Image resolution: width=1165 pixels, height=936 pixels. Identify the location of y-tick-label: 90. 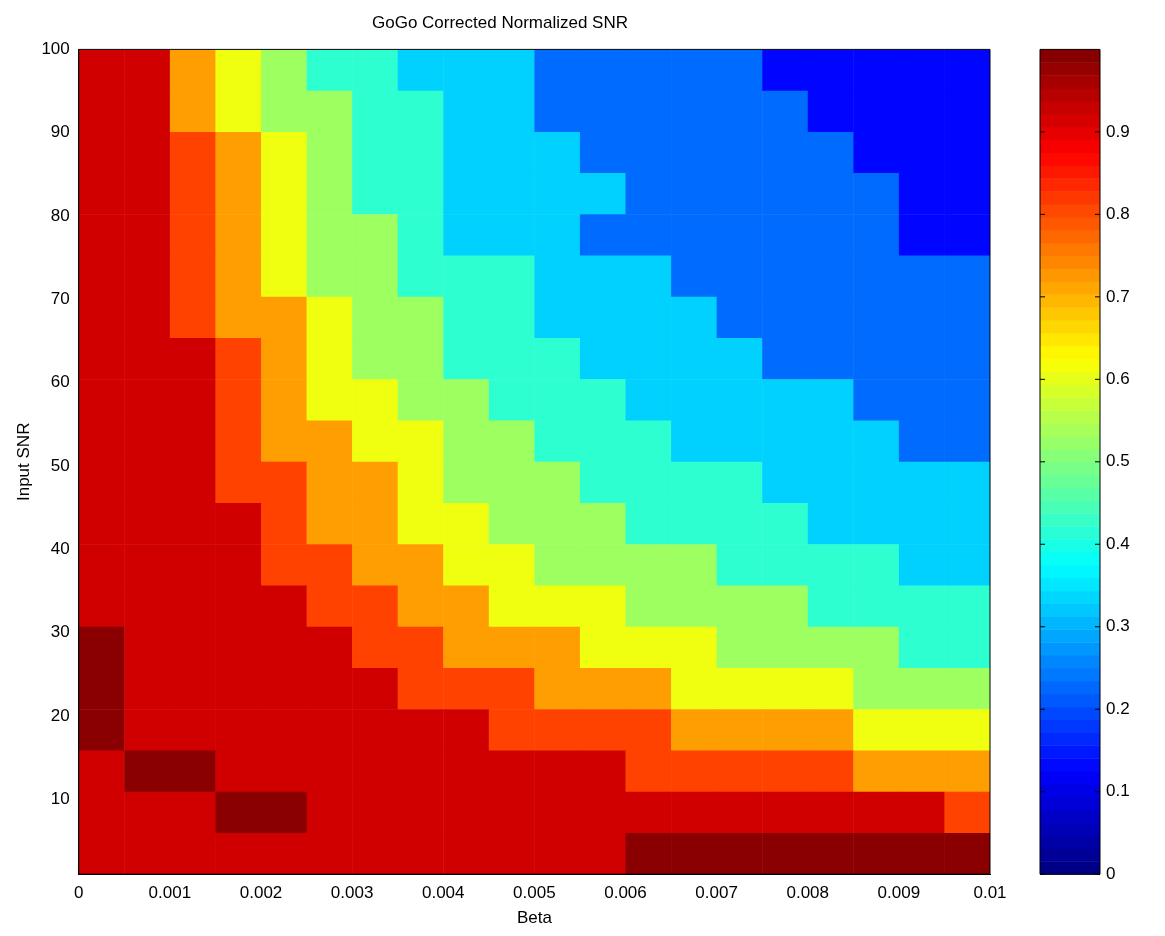
(60, 132).